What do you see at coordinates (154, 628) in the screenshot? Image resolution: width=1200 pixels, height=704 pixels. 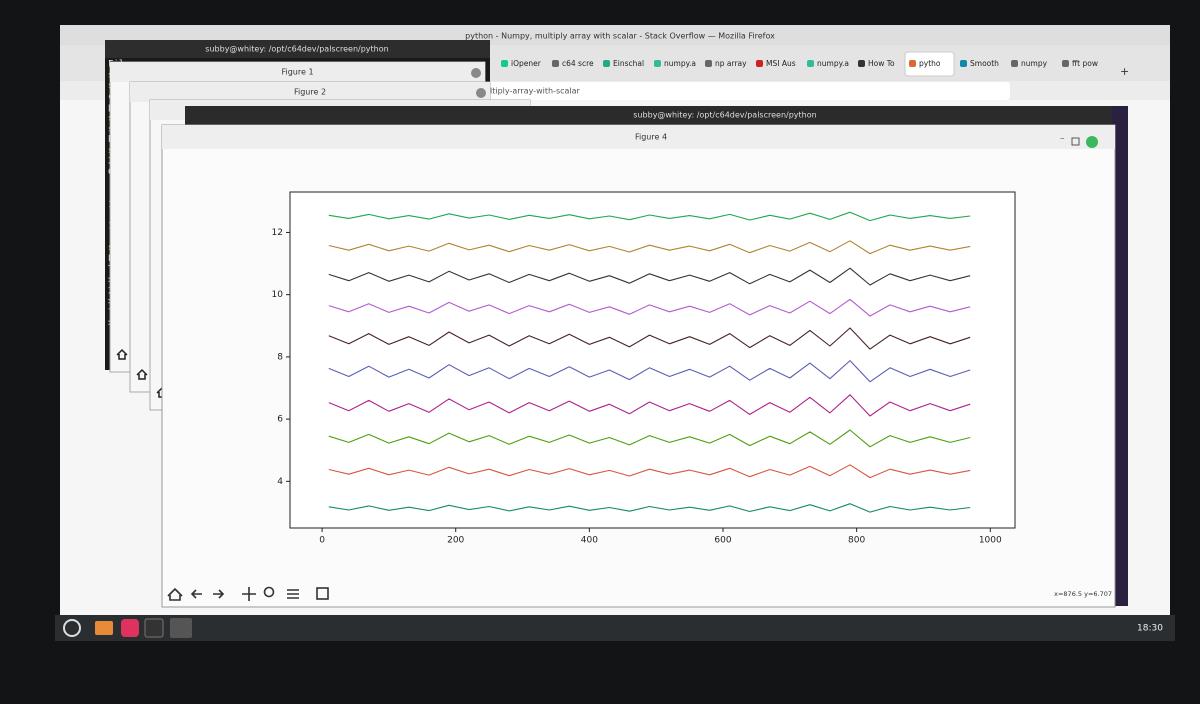 I see `terminal-icon` at bounding box center [154, 628].